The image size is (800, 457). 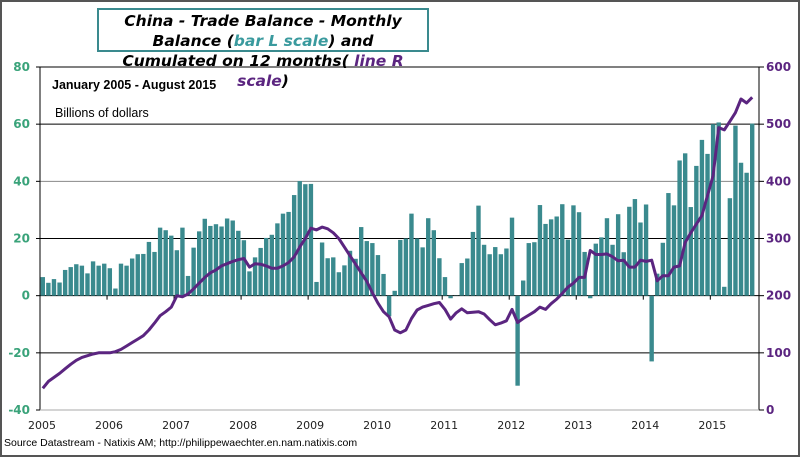 I want to click on x-tick-label: 2012, so click(x=511, y=425).